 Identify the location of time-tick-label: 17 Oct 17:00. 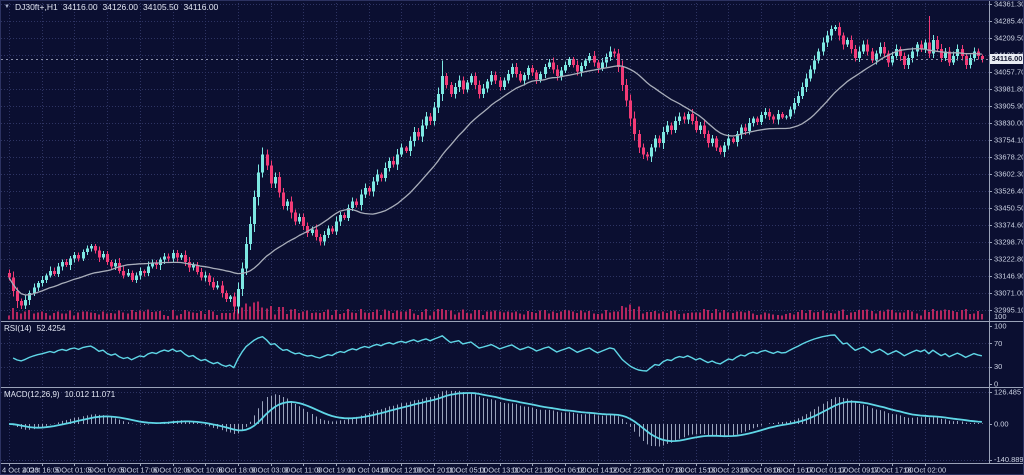
(892, 470).